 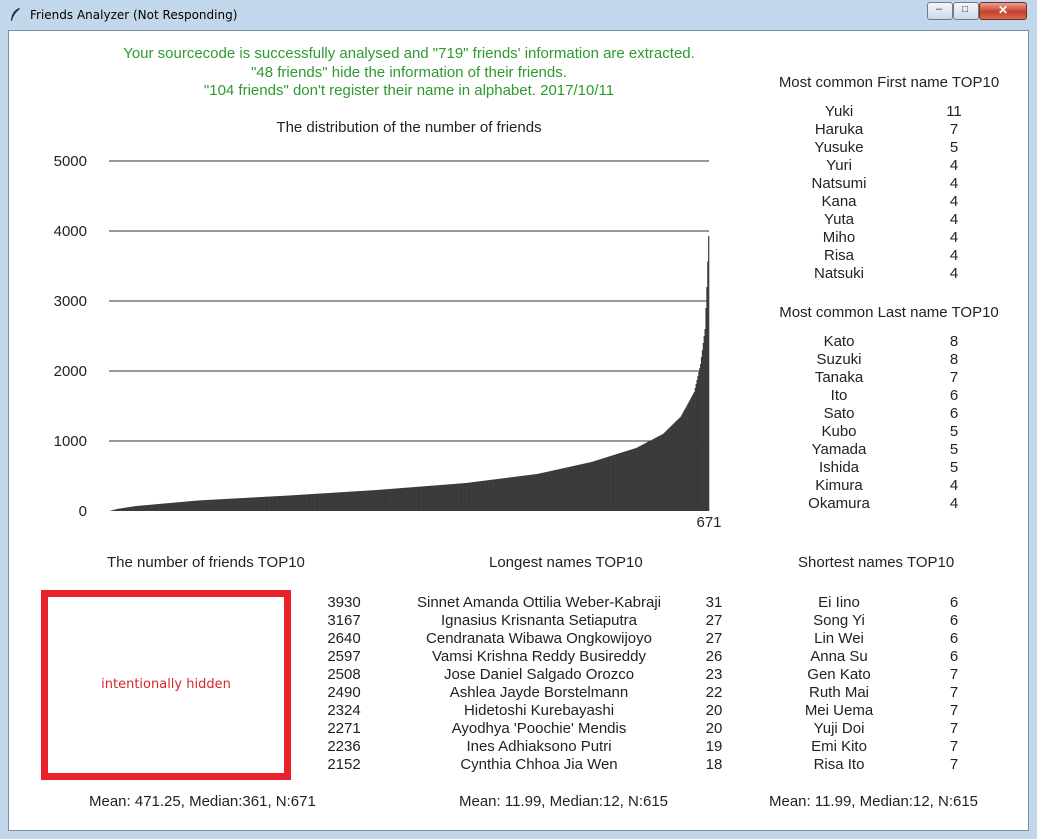 I want to click on name-cell: Yuki, so click(x=839, y=111).